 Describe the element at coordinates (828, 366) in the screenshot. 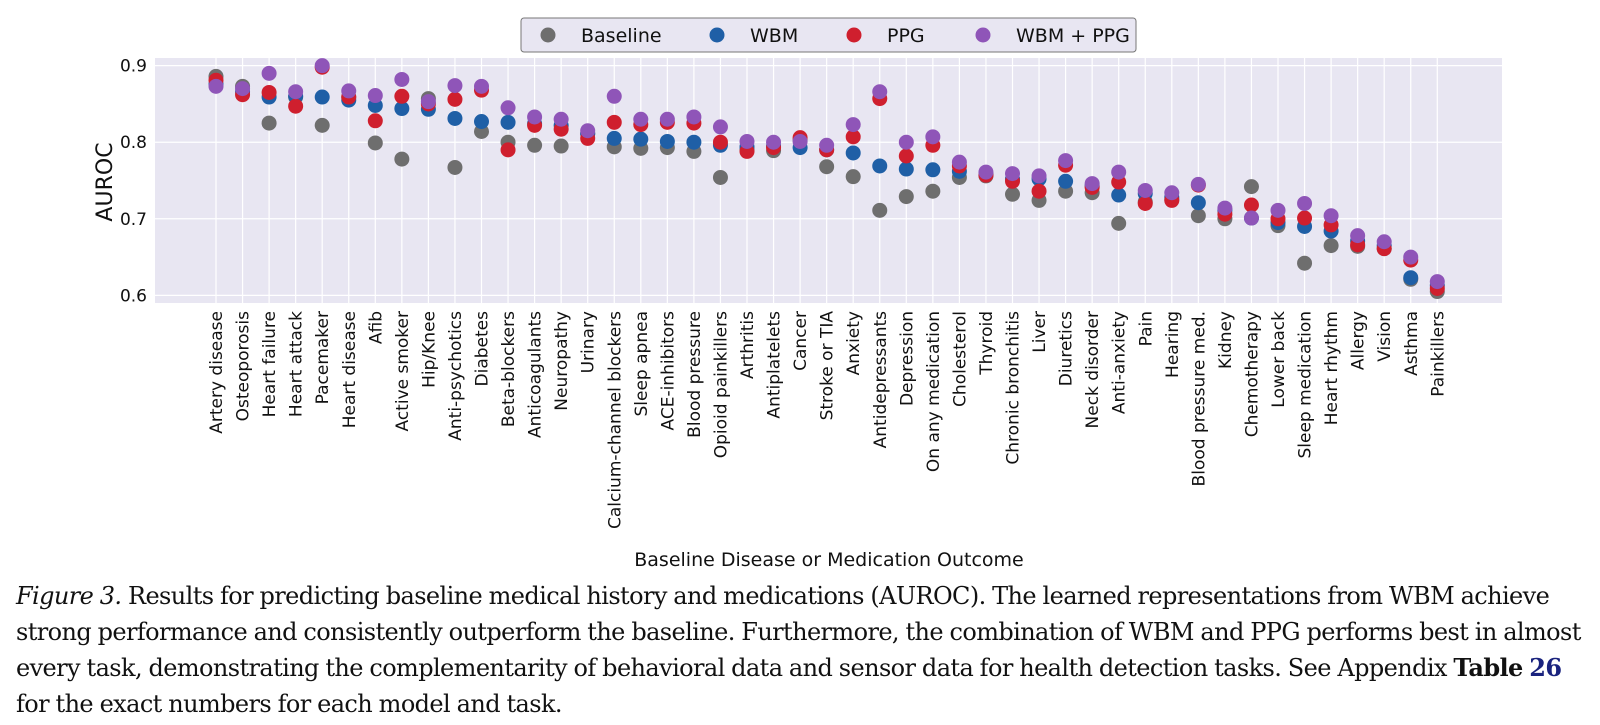

I see `x-tick-label: Stroke or TIA` at that location.